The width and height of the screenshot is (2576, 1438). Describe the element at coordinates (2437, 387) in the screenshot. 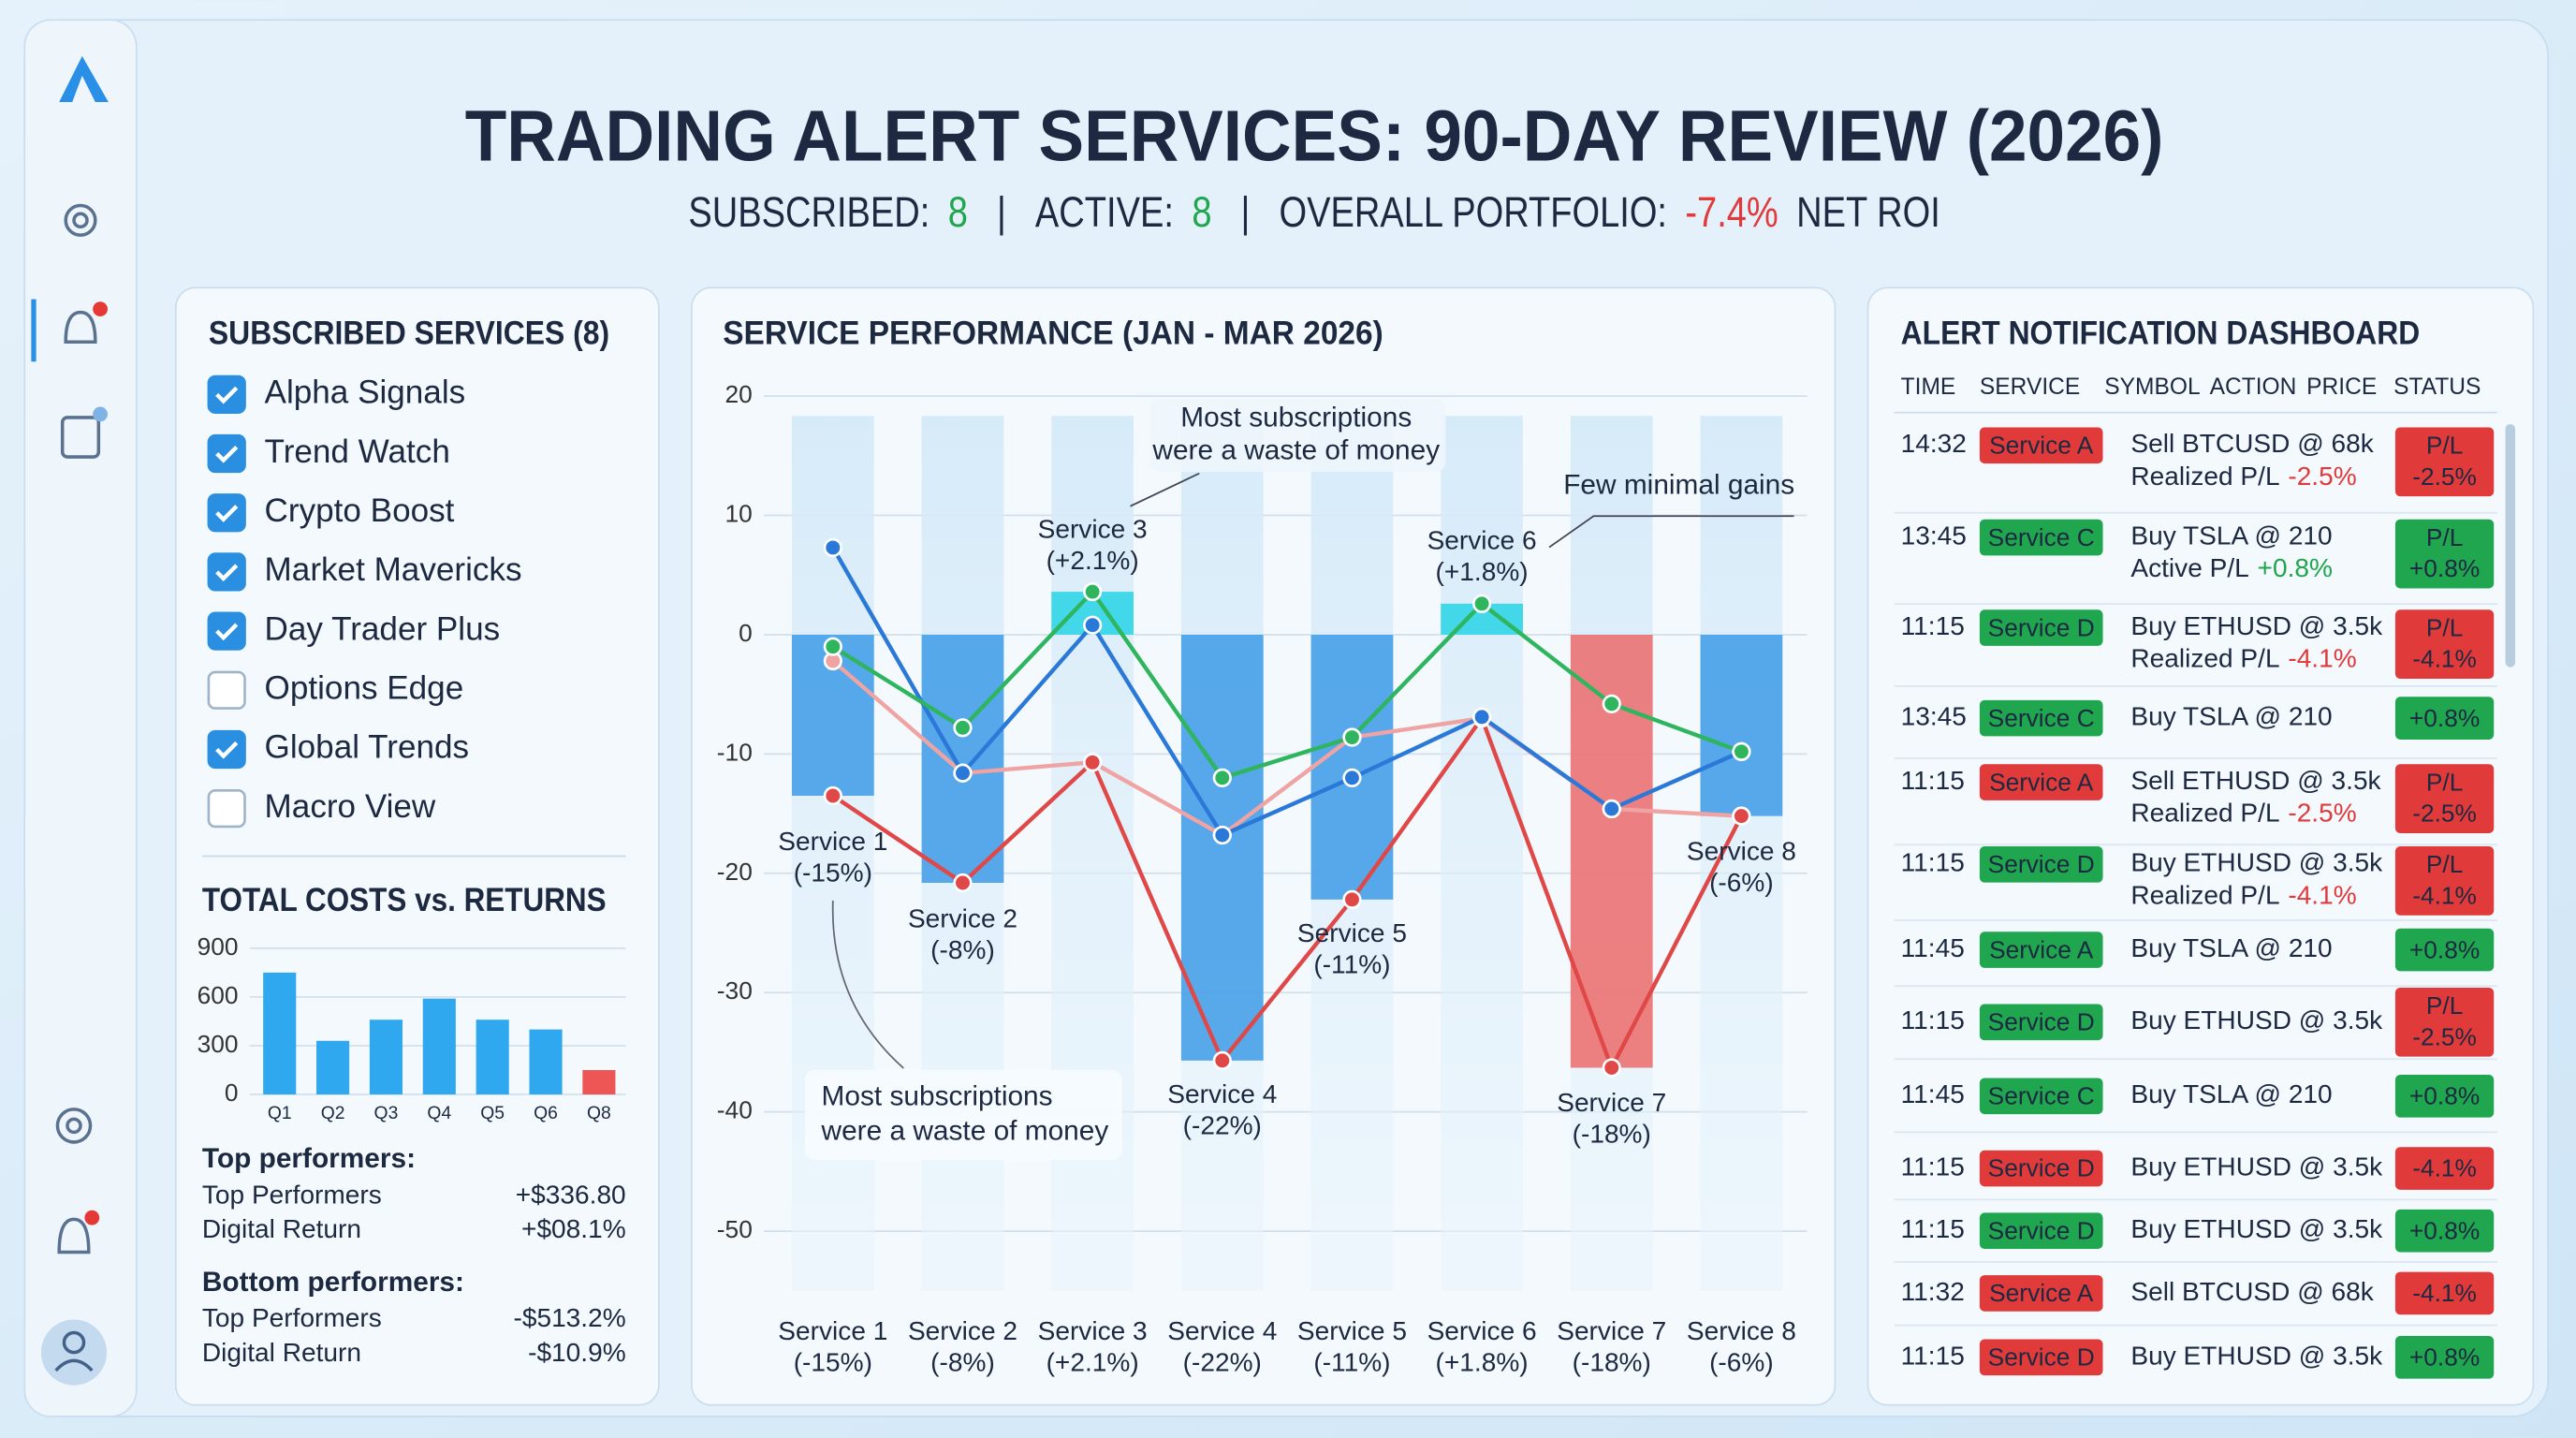

I see `column-header: STATUS` at that location.